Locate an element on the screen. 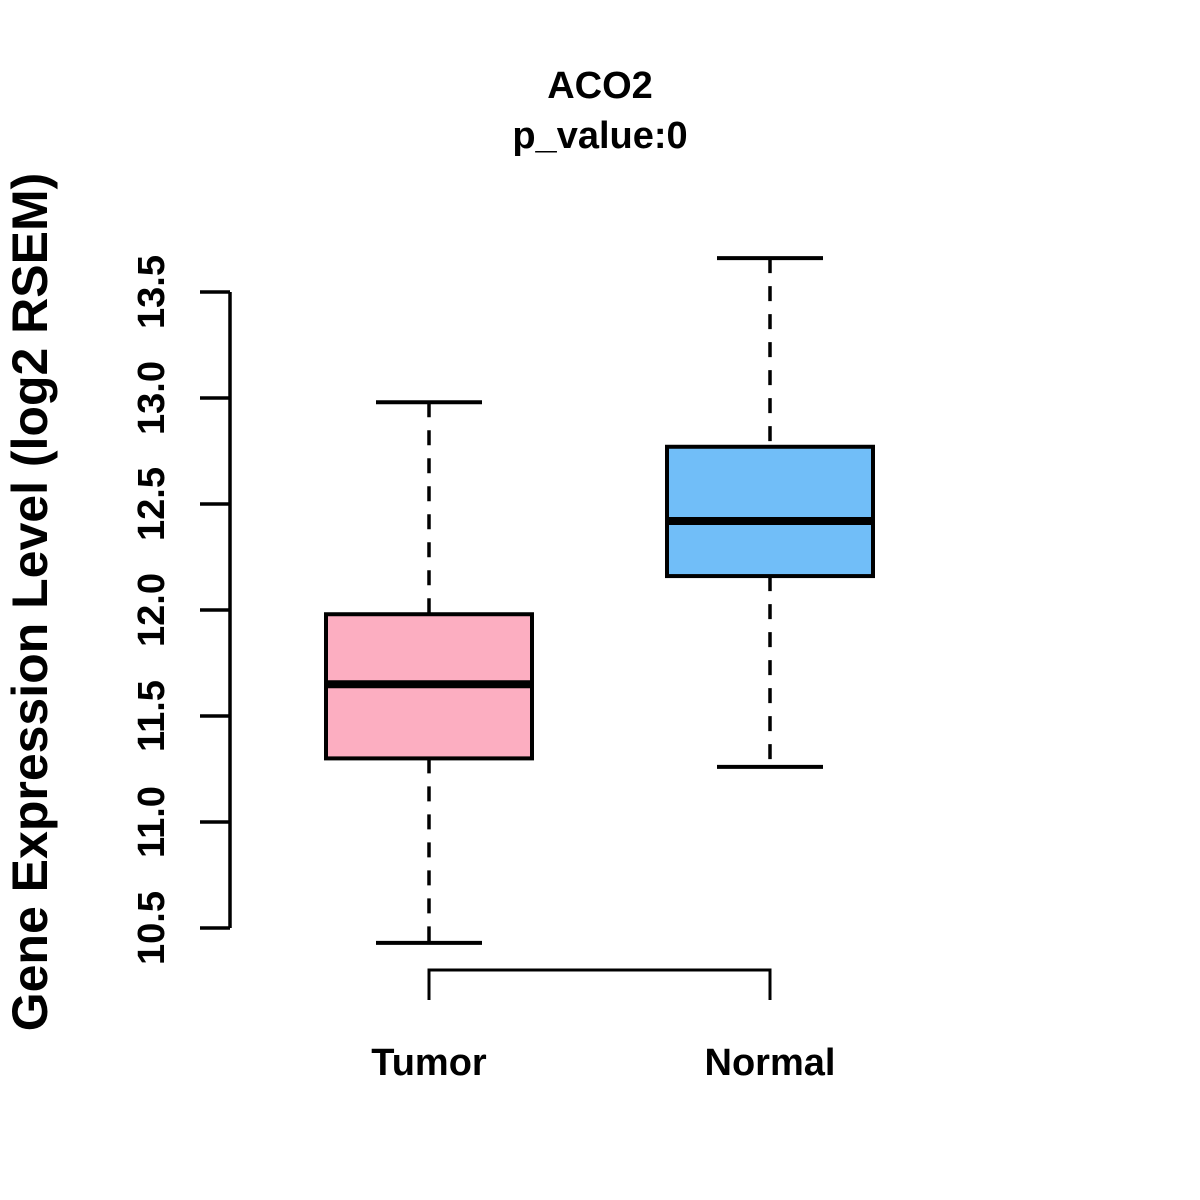  chart-title: ACO2 is located at coordinates (600, 86).